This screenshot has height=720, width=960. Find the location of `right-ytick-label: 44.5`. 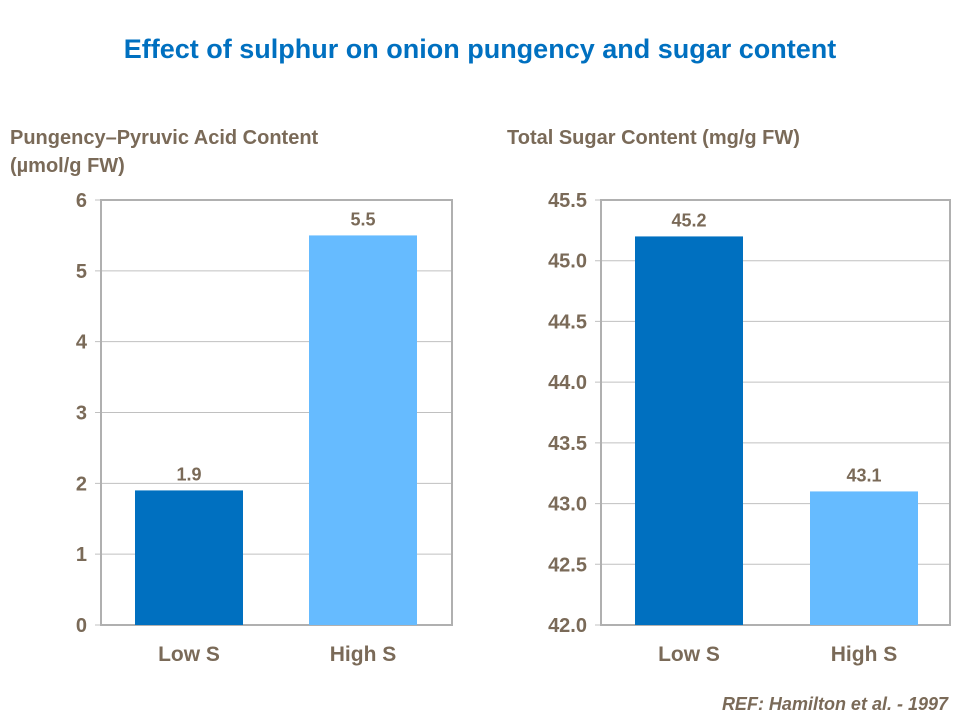

right-ytick-label: 44.5 is located at coordinates (567, 322).